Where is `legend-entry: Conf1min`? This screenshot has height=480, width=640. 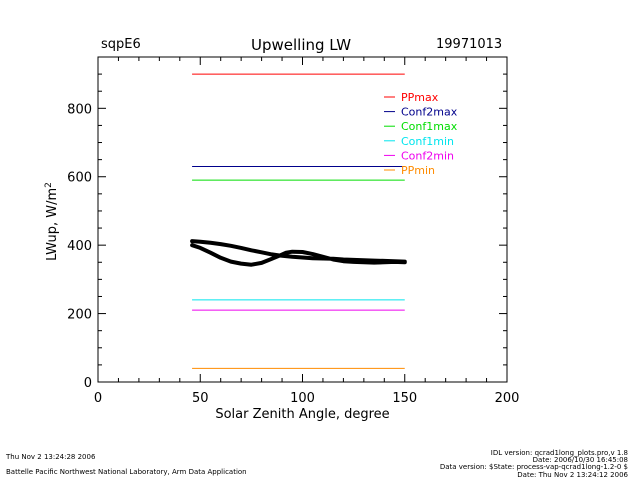
legend-entry: Conf1min is located at coordinates (427, 141).